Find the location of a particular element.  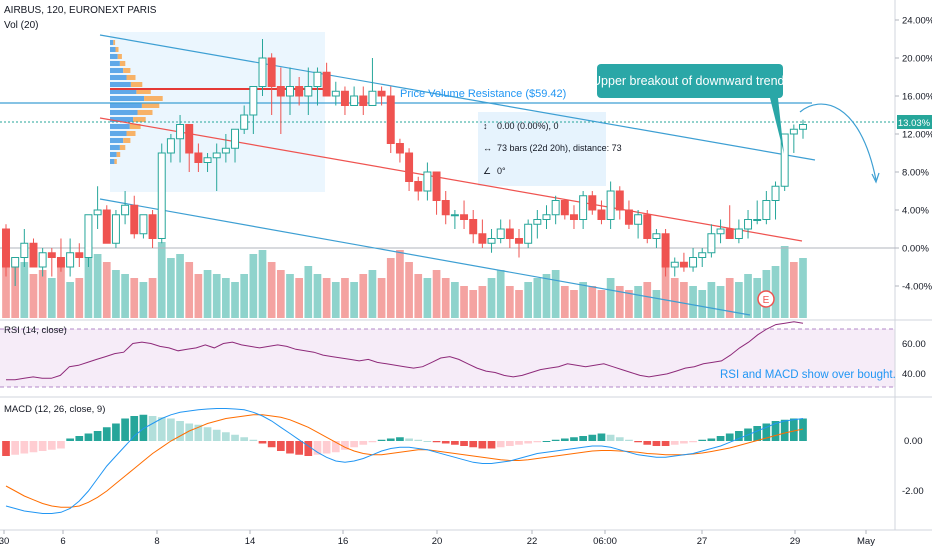

projection-arrow is located at coordinates (838, 142).